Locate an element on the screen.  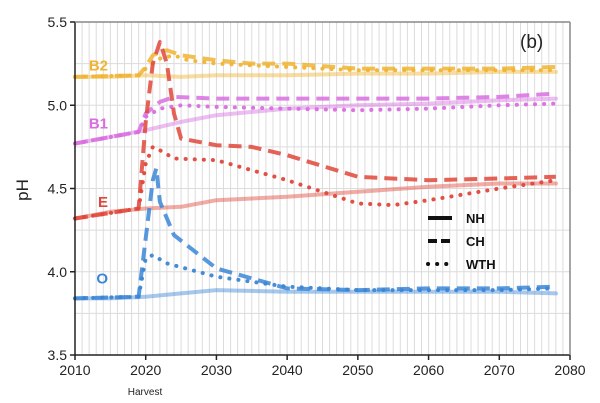
x-tick-label: 2080 is located at coordinates (569, 370).